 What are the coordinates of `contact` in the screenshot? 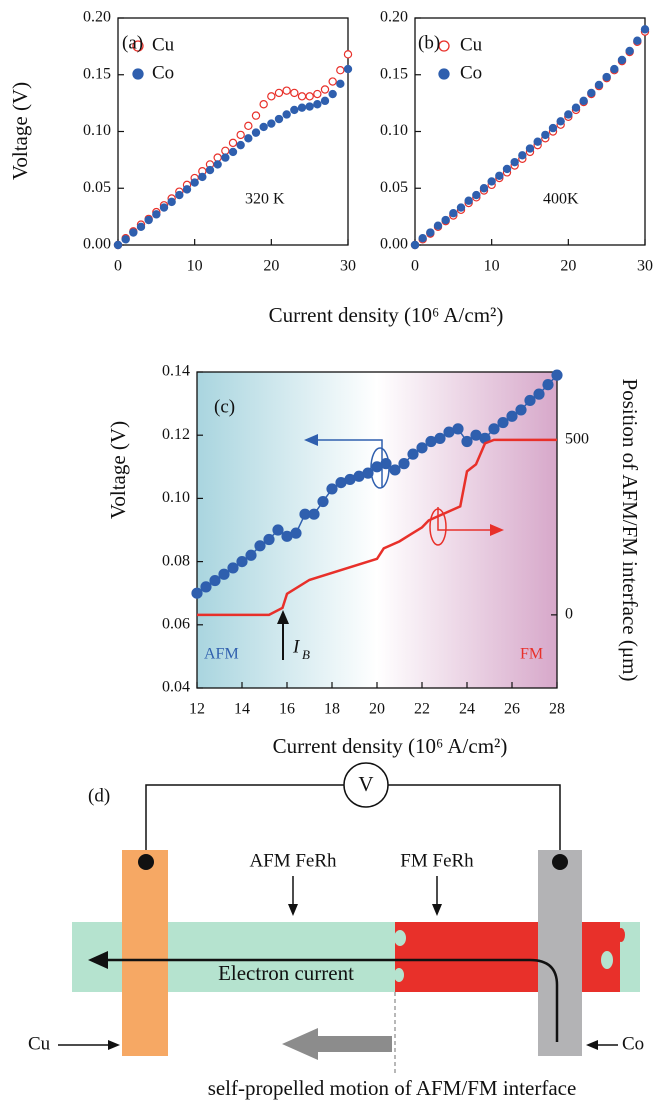 It's located at (560, 862).